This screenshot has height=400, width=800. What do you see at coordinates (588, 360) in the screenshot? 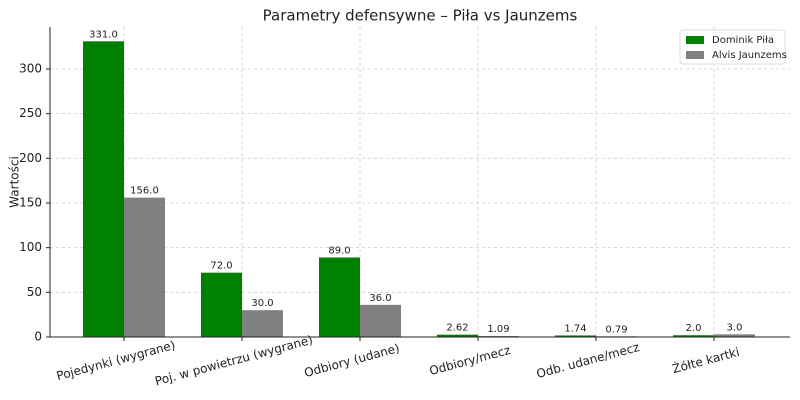
I see `x-tick-label: Odb. udane/mecz` at bounding box center [588, 360].